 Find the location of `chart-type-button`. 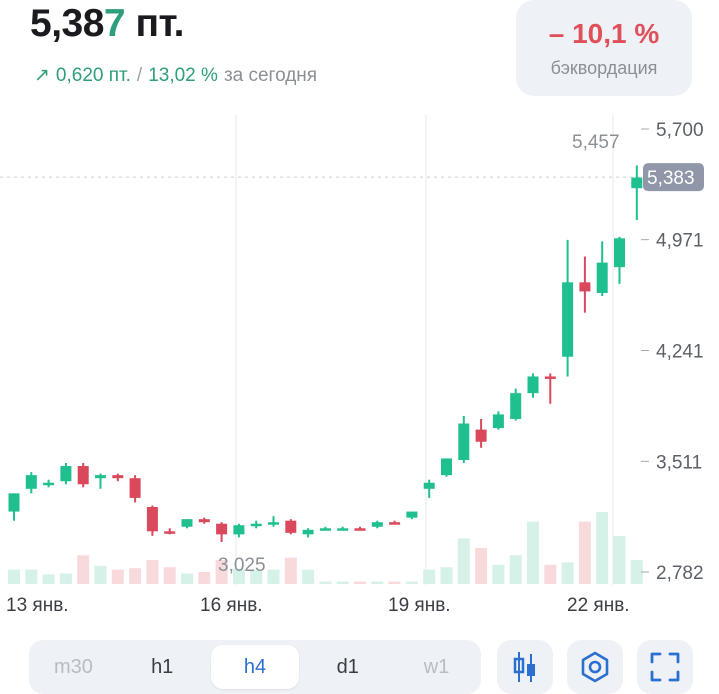

chart-type-button is located at coordinates (525, 667).